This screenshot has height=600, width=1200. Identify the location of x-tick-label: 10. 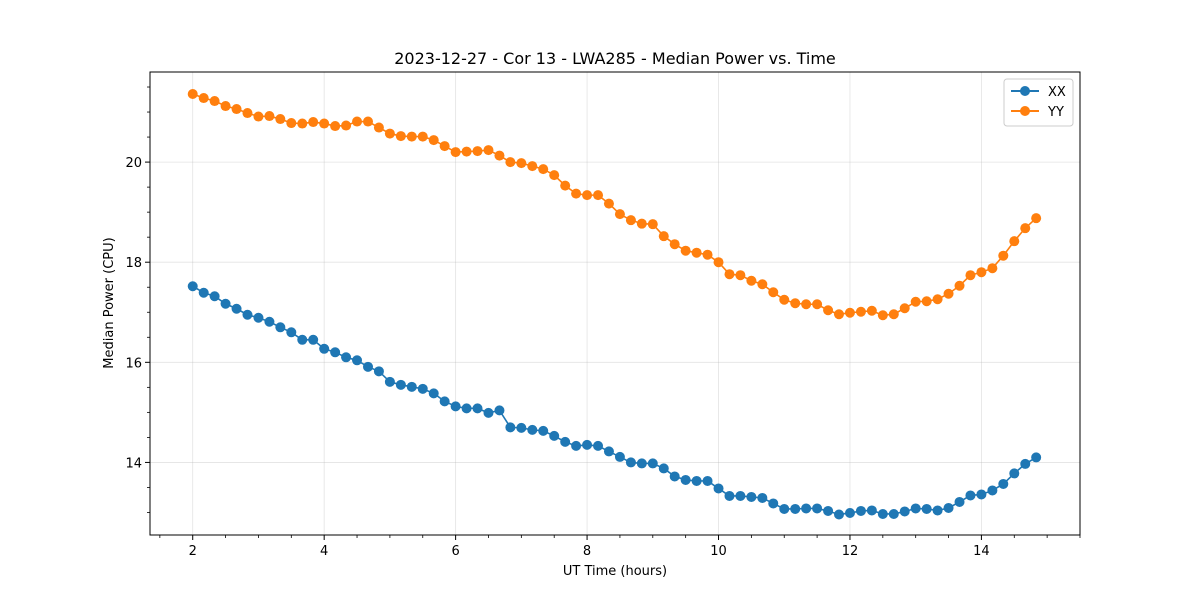
(718, 551).